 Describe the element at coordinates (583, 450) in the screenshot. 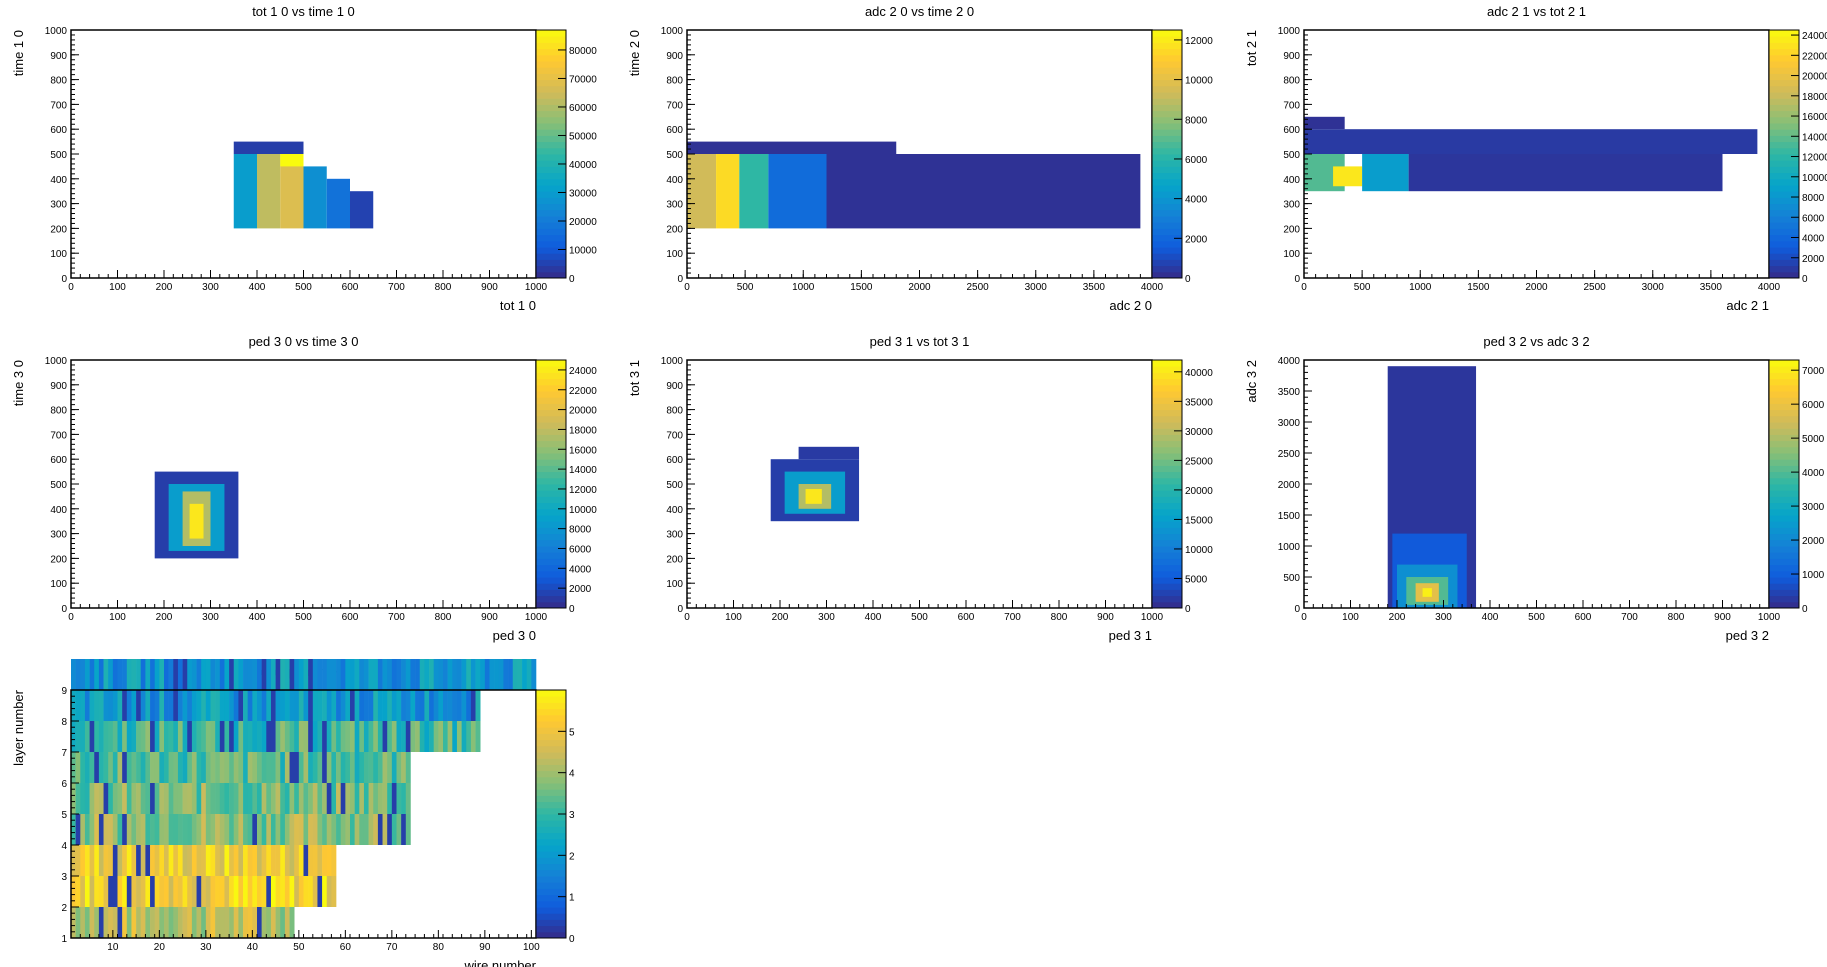

I see `colorbar-tick-label: 16000` at that location.